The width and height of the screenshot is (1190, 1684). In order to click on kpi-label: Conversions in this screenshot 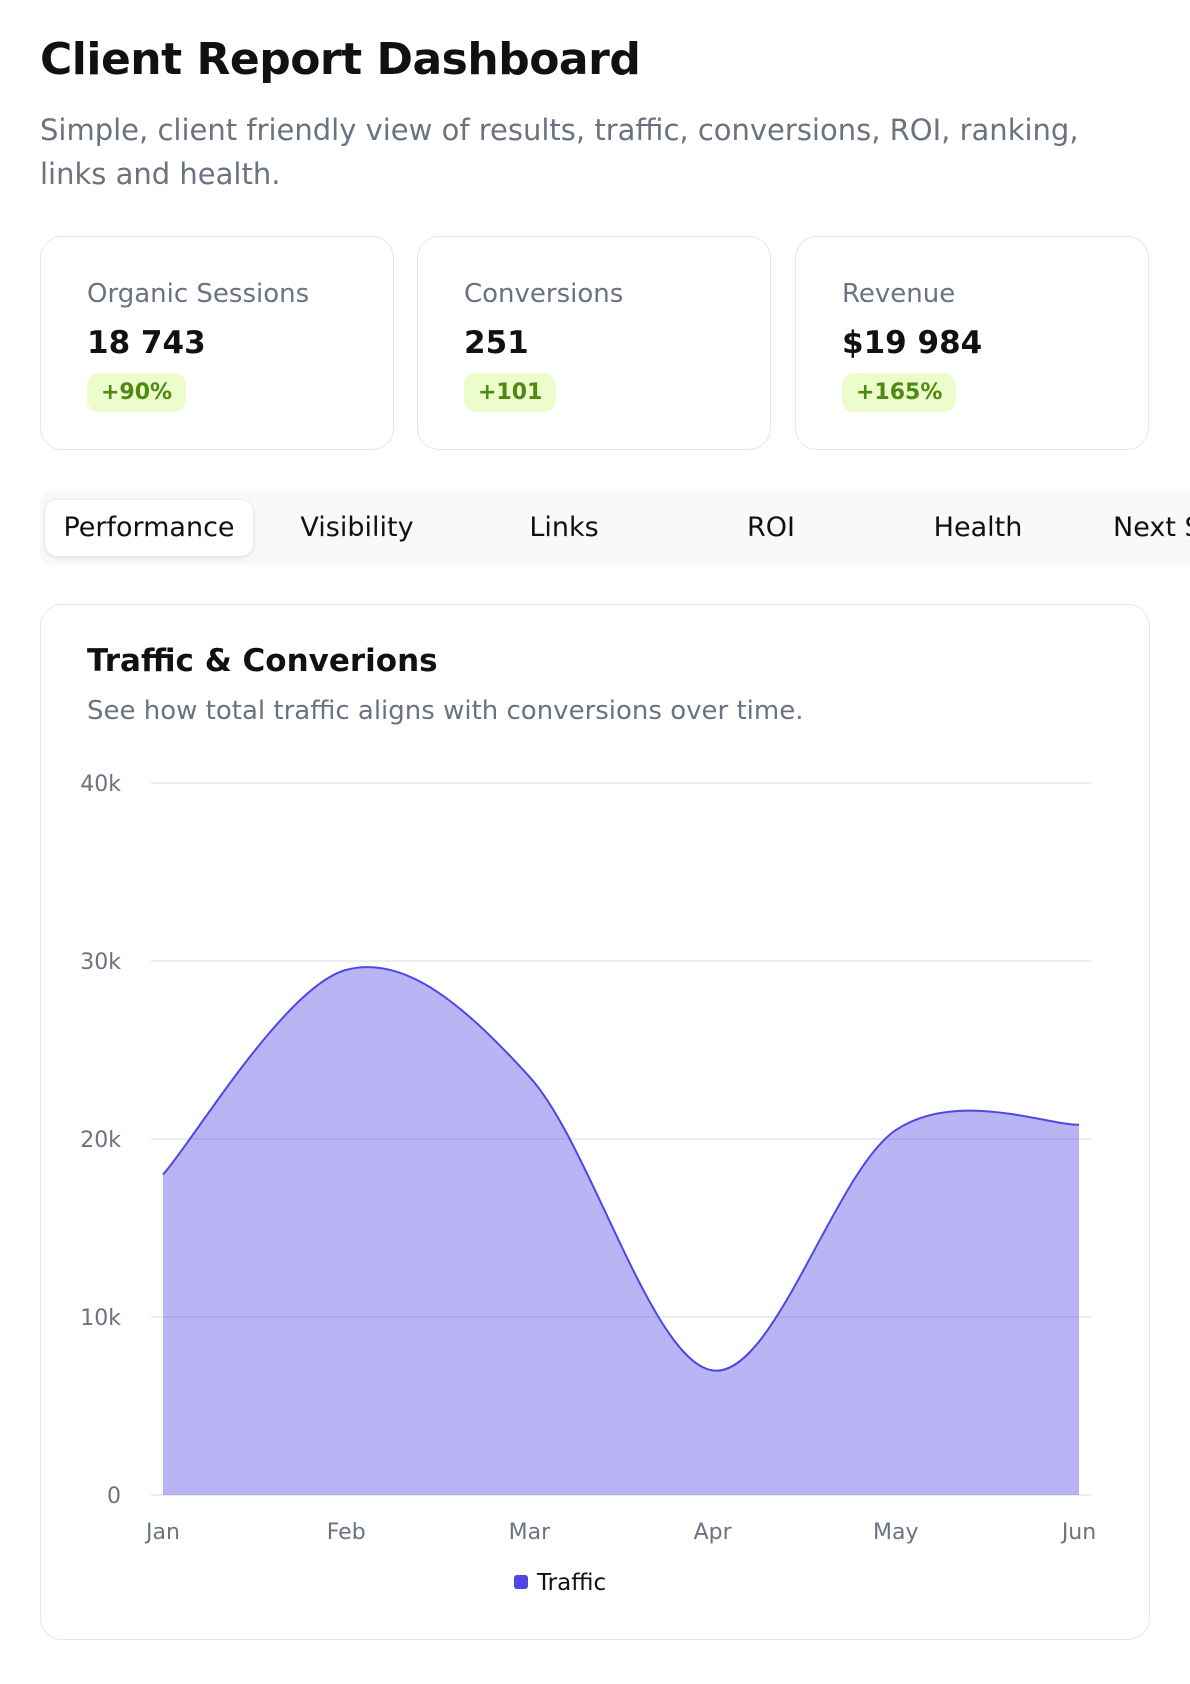, I will do `click(544, 294)`.